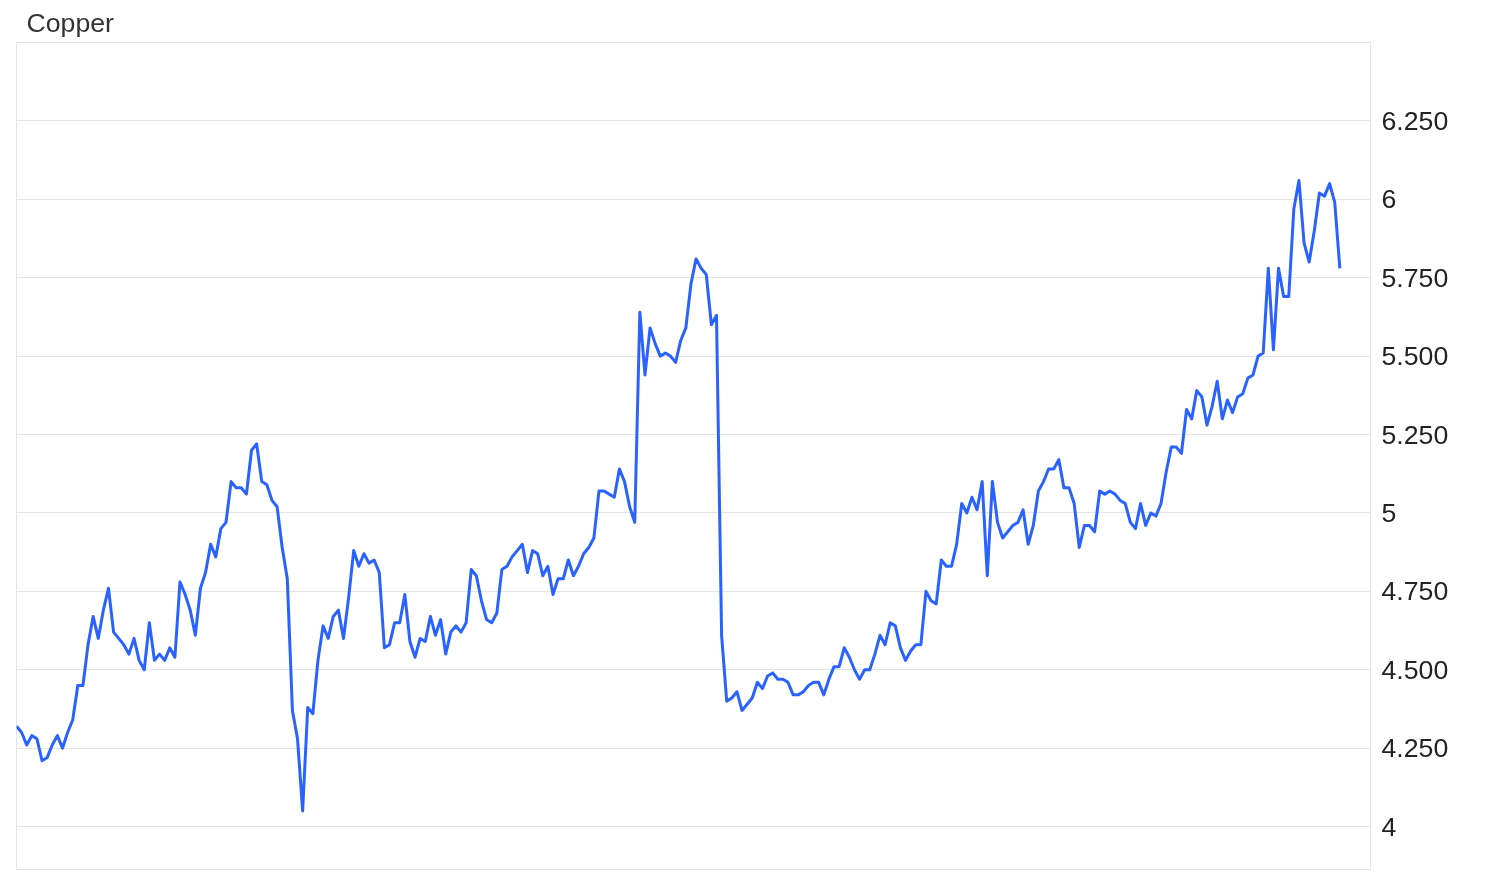  I want to click on y-tick-label: 4.750, so click(1415, 591).